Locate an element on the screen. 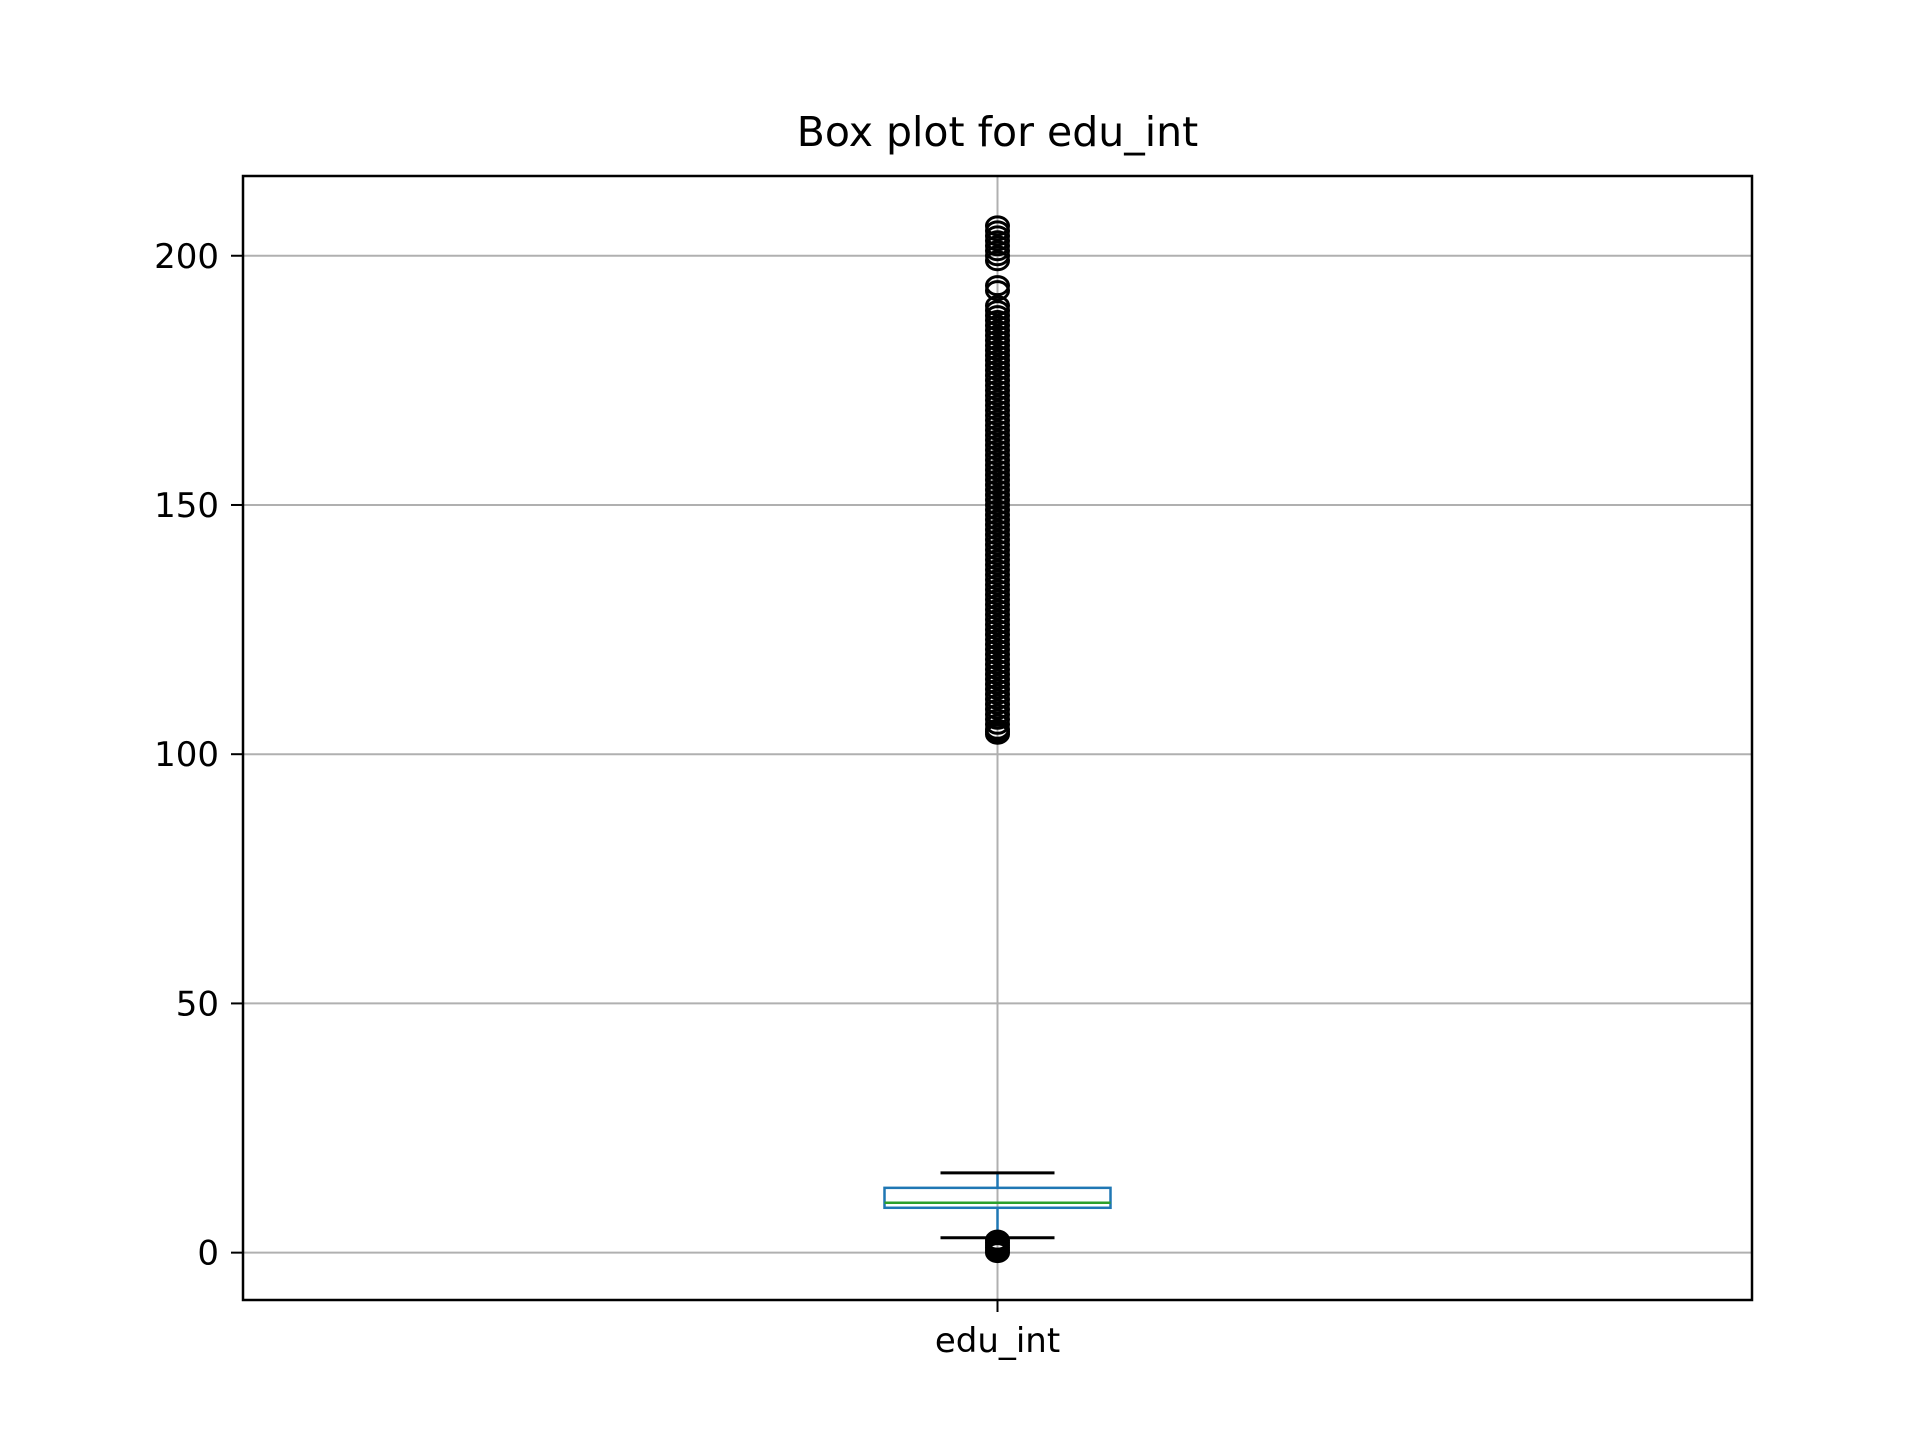  y-tick-label: 200 is located at coordinates (186, 257).